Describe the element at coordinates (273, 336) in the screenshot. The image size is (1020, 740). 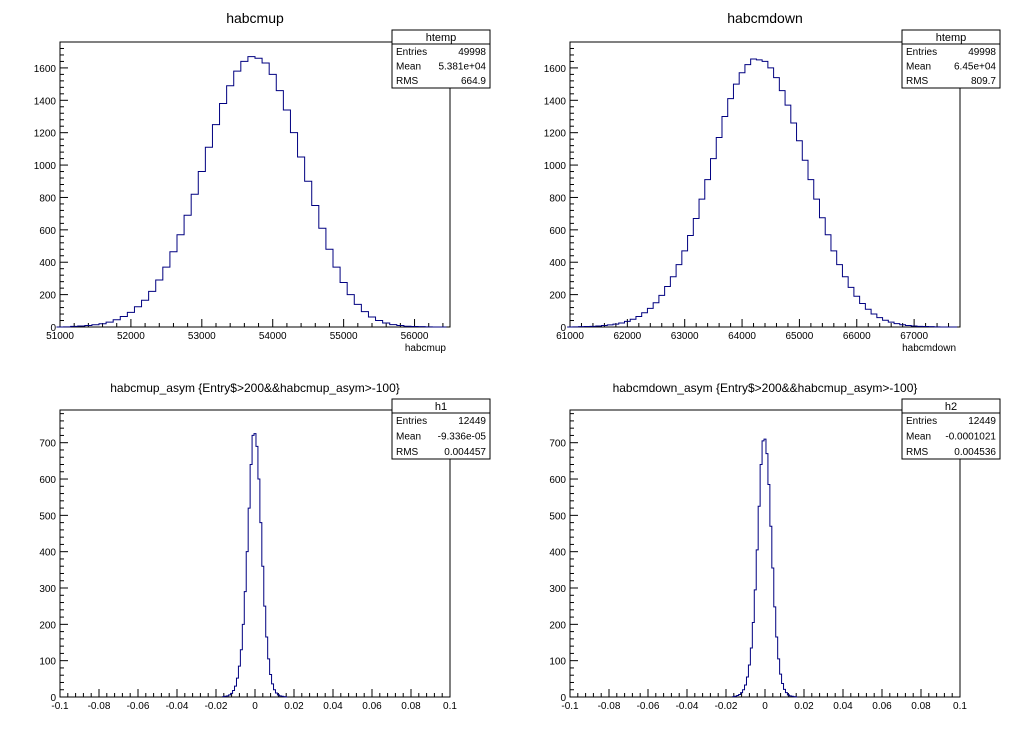
I see `x-tick-label: 54000` at that location.